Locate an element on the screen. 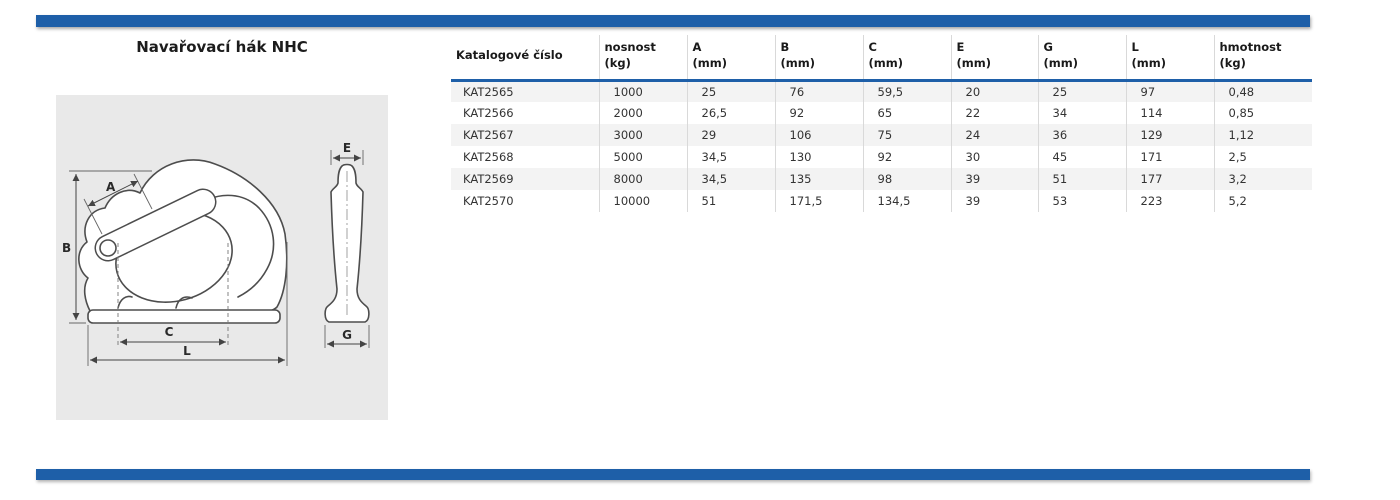 This screenshot has height=500, width=1400. cell-b: 76 is located at coordinates (818, 91).